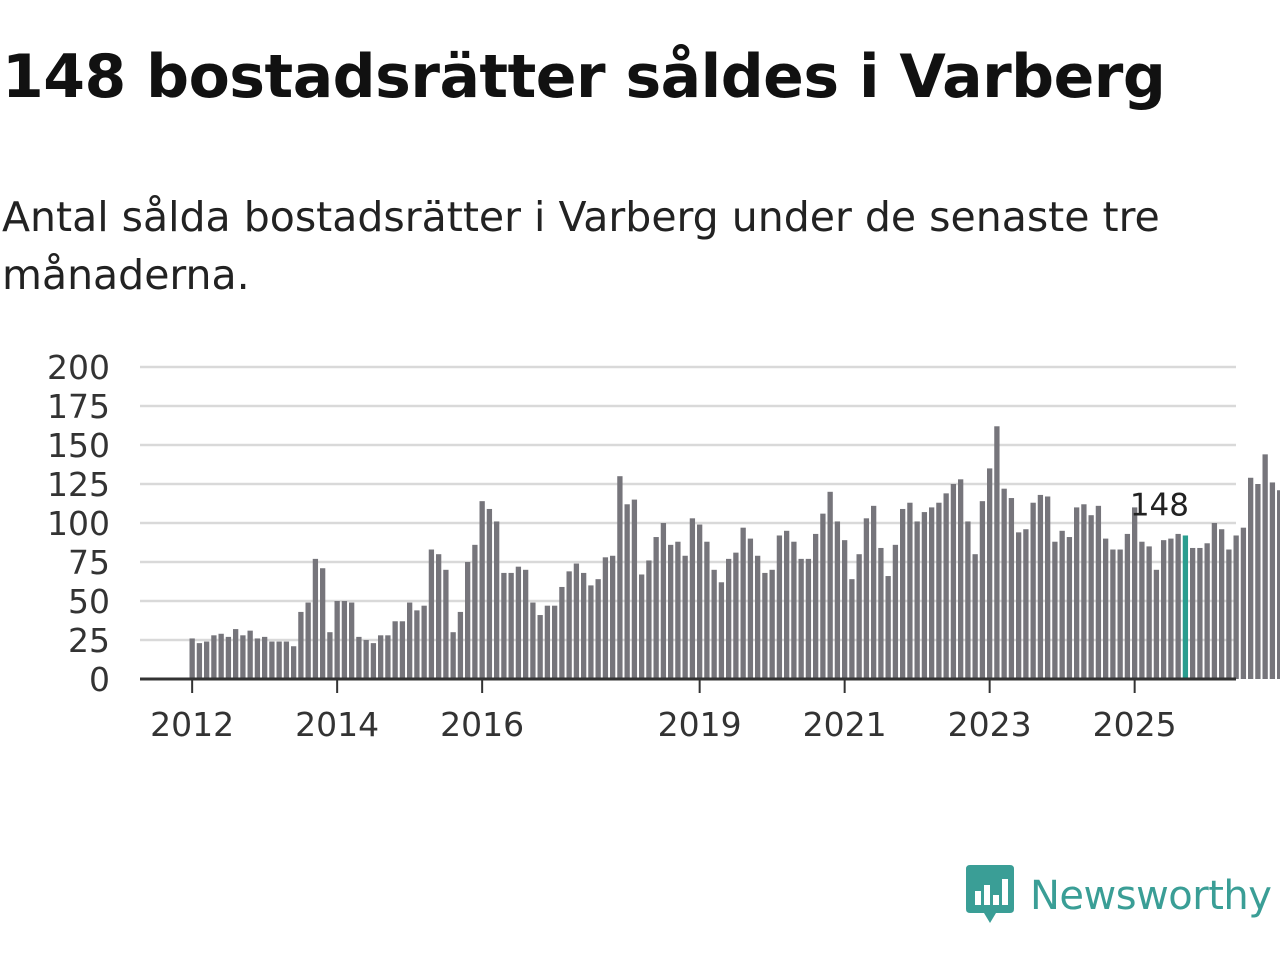 The image size is (1280, 960). What do you see at coordinates (78, 406) in the screenshot?
I see `y-tick-label: 175` at bounding box center [78, 406].